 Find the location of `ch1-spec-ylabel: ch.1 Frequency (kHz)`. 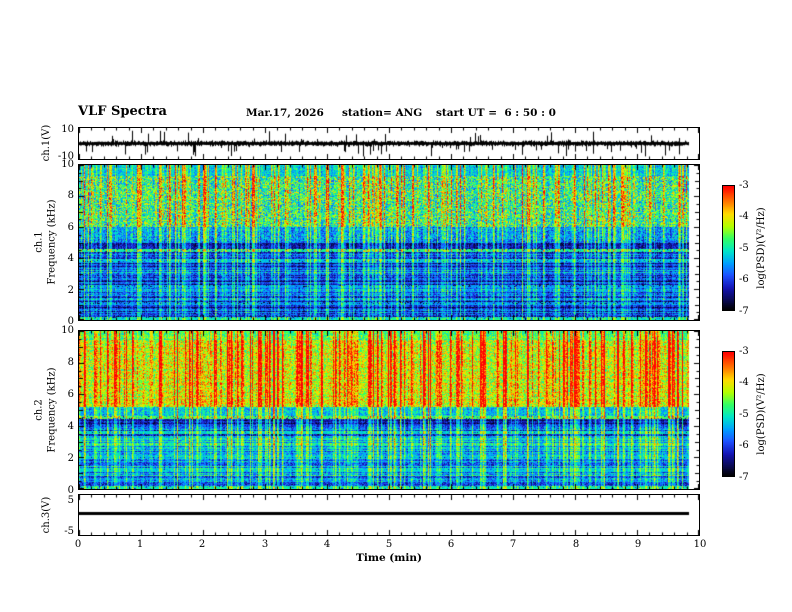

ch1-spec-ylabel: ch.1 Frequency (kHz) is located at coordinates (46, 242).